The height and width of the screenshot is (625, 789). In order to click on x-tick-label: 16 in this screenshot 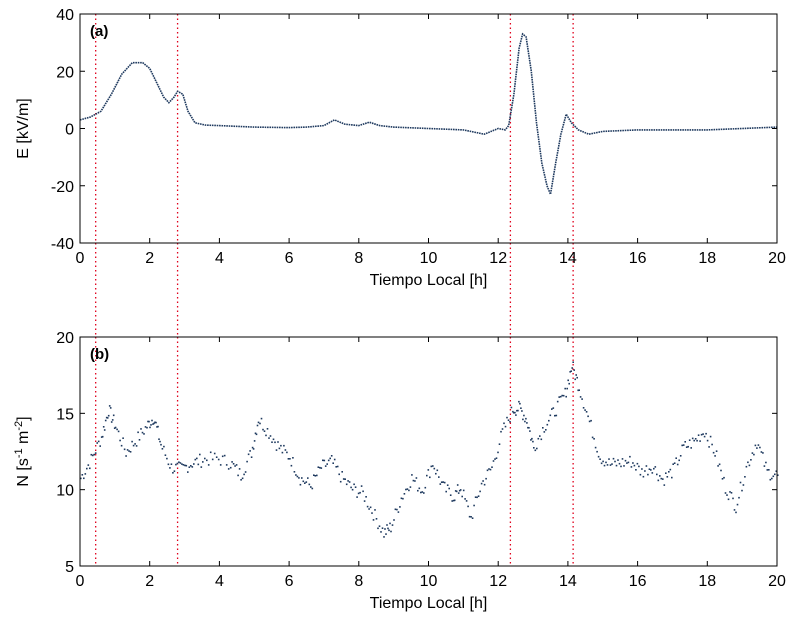, I will do `click(638, 581)`.